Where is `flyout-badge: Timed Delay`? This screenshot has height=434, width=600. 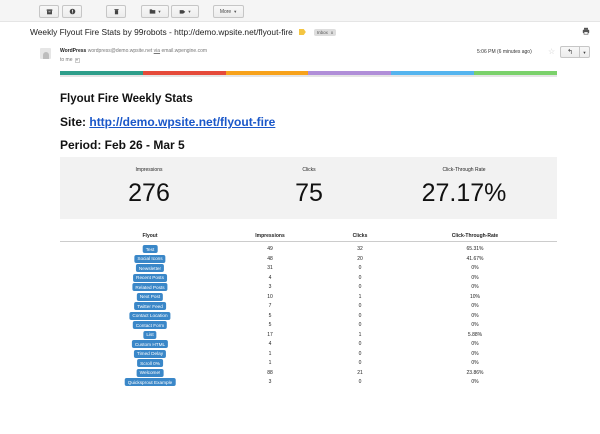 flyout-badge: Timed Delay is located at coordinates (150, 353).